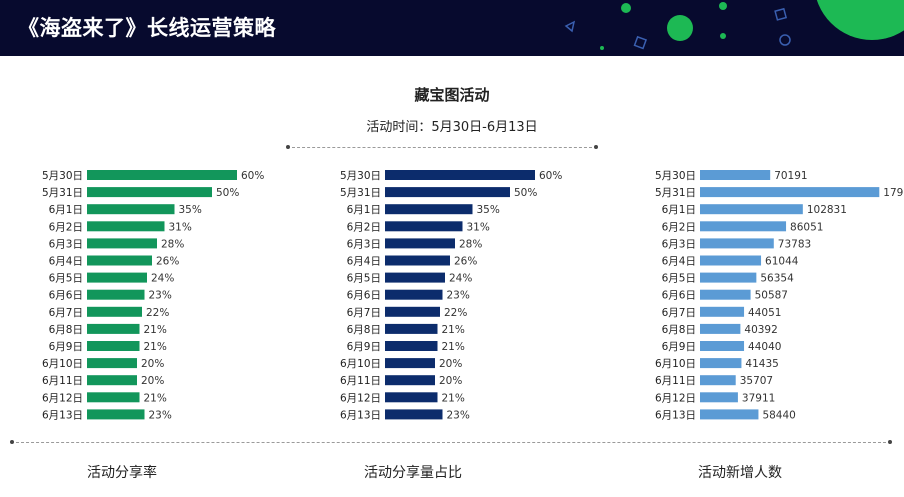 The width and height of the screenshot is (904, 497). Describe the element at coordinates (452, 127) in the screenshot. I see `chart-subtitle: 活动时间：5月30日-6月13日` at that location.